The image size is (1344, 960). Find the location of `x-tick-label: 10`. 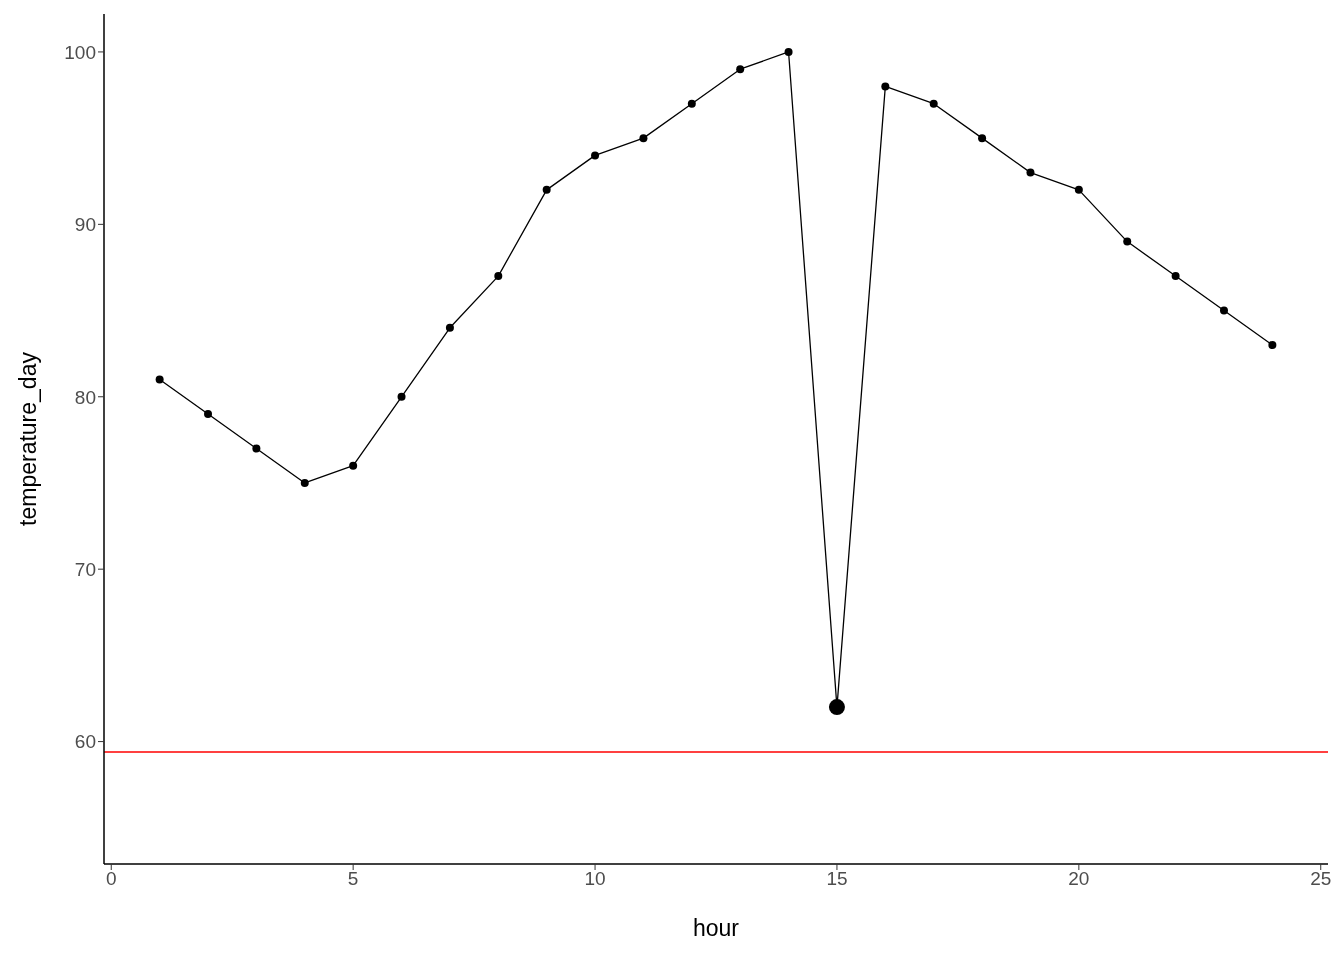

x-tick-label: 10 is located at coordinates (595, 879).